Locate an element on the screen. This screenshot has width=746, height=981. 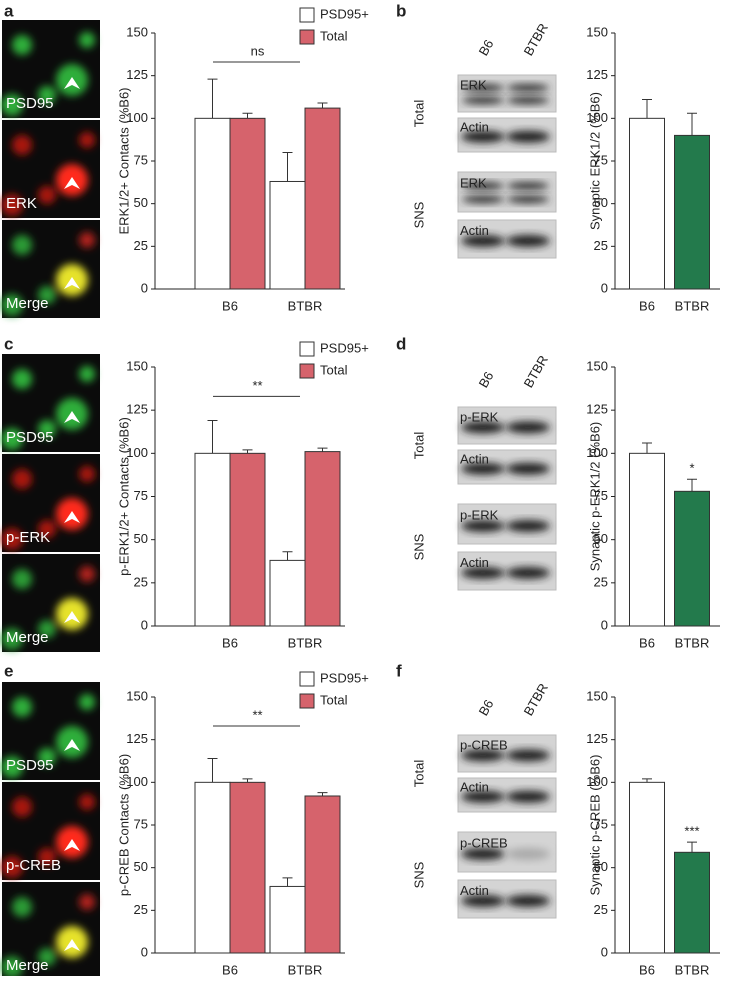
micrograph-label: p-CREB is located at coordinates (33, 865).